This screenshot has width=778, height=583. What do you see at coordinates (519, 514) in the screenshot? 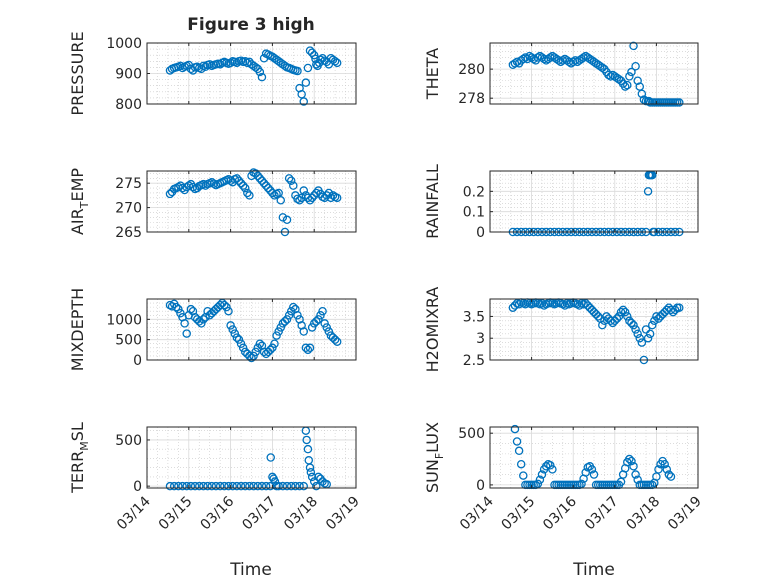
I see `x-tick-label: 03/15` at bounding box center [519, 514].